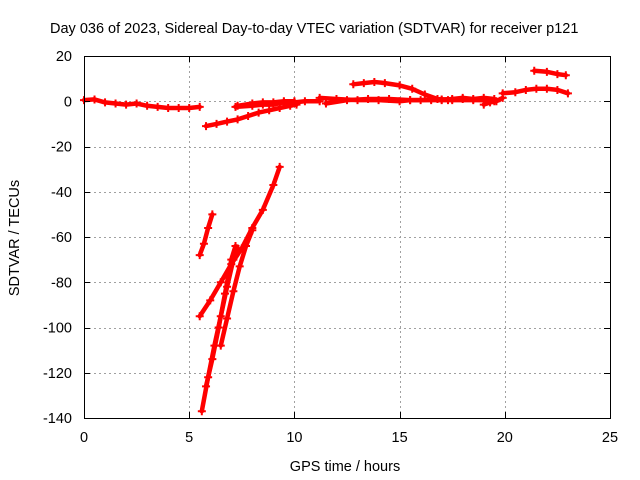 The image size is (640, 480). I want to click on x-axis-label: GPS time / hours, so click(345, 467).